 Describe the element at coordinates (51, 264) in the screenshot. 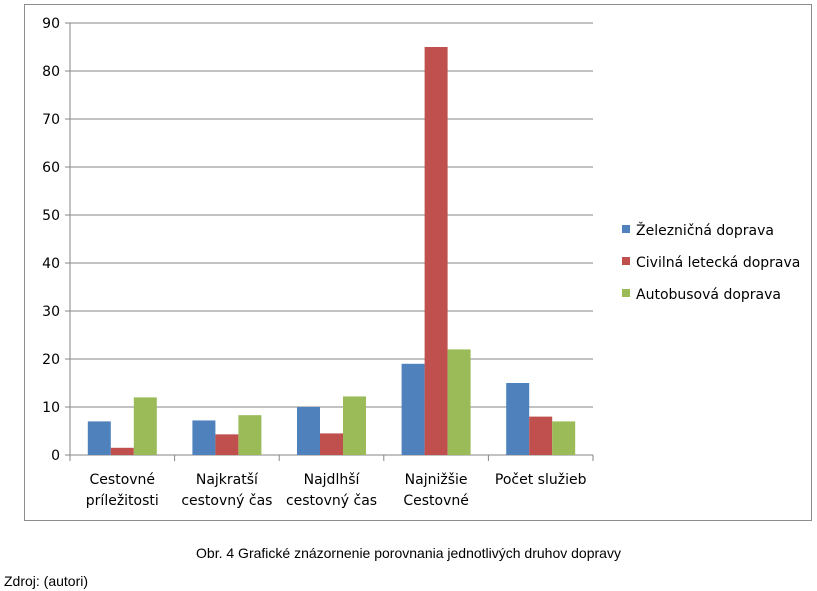

I see `y-tick-label: 40` at that location.